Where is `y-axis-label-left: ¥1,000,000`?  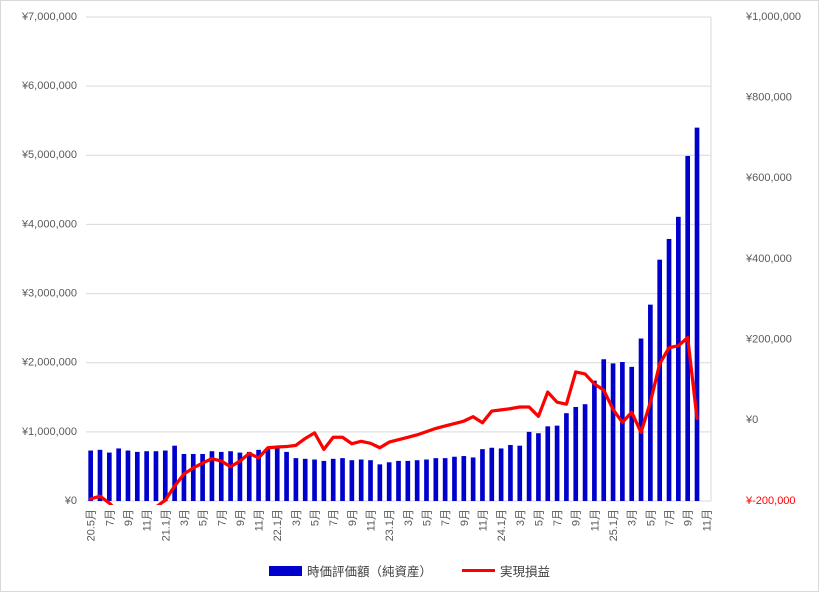 y-axis-label-left: ¥1,000,000 is located at coordinates (49, 432).